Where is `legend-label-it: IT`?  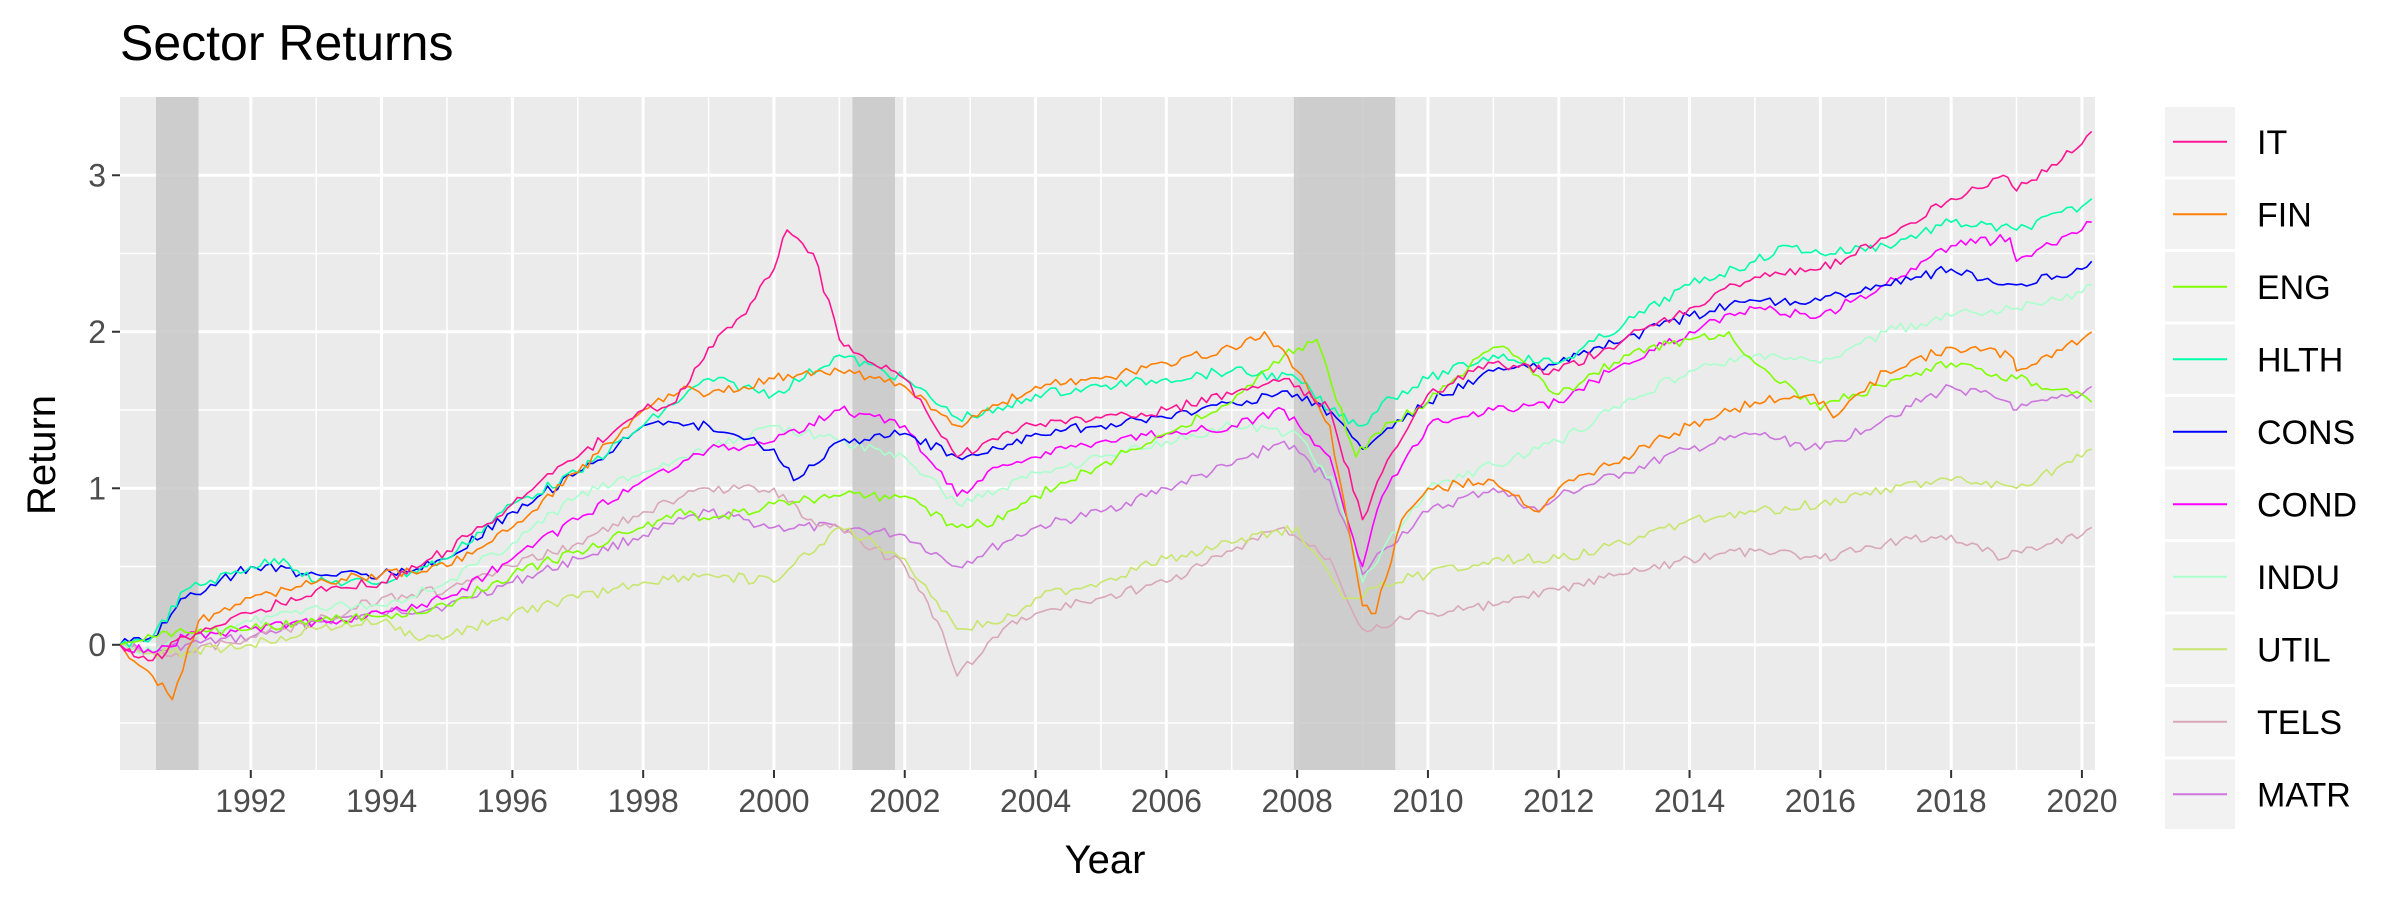 legend-label-it: IT is located at coordinates (2272, 143).